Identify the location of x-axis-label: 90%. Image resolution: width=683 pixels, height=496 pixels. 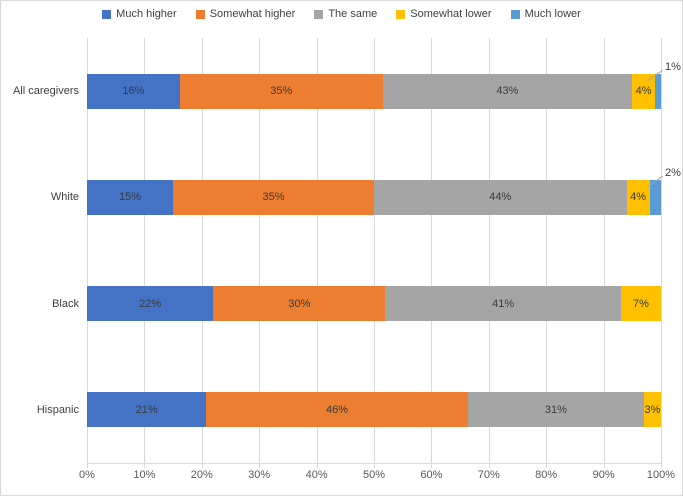
(603, 475).